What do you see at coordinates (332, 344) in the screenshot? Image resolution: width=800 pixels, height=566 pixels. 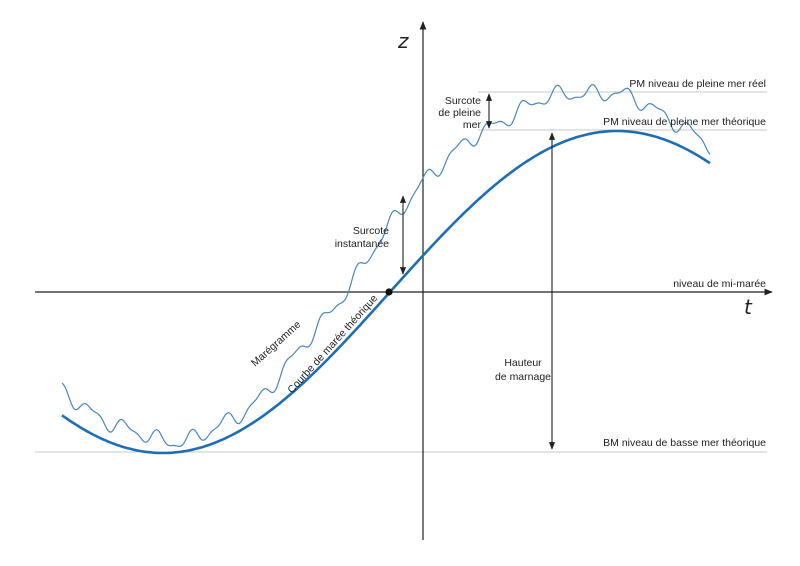 I see `theoretical-curve-label: Courbe de marée théorique` at bounding box center [332, 344].